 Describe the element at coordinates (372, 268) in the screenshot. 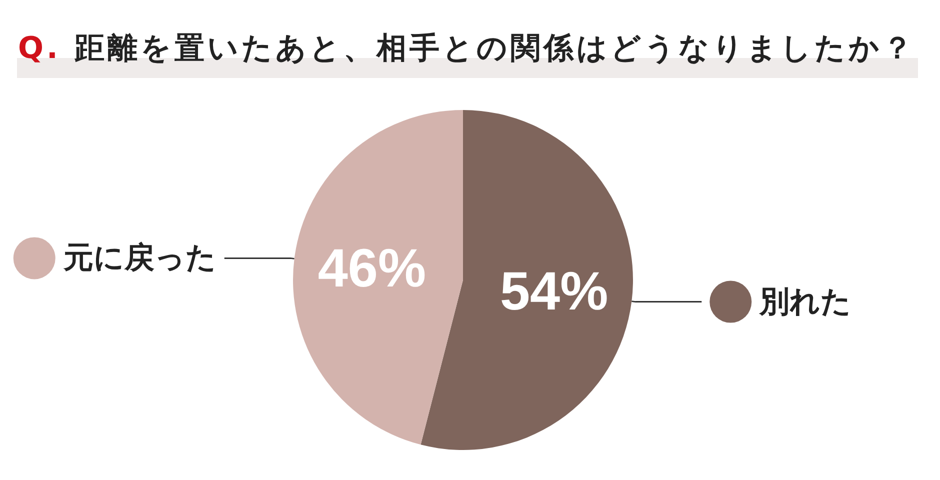

I see `data-label: 46%` at that location.